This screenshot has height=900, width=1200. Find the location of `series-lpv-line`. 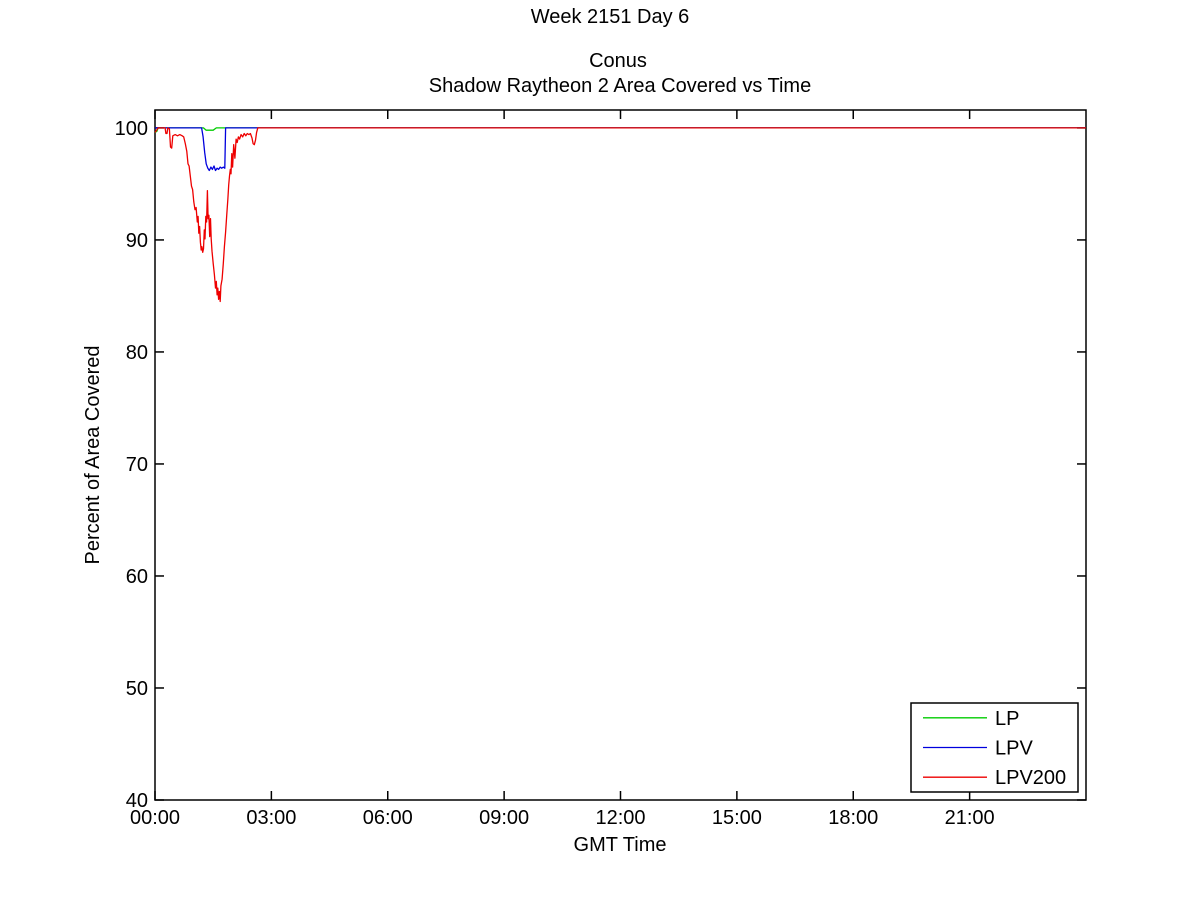

series-lpv-line is located at coordinates (620, 149).